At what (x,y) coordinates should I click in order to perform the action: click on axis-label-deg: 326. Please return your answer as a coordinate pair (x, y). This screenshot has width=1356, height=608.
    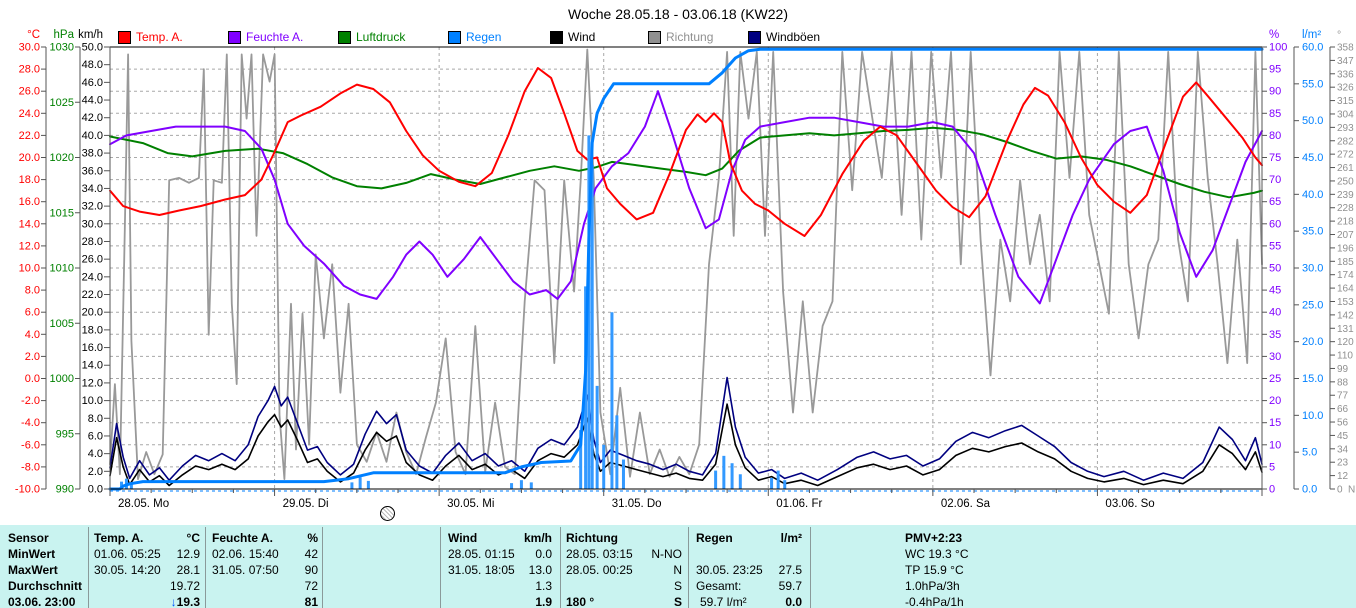
    Looking at the image, I should click on (1345, 88).